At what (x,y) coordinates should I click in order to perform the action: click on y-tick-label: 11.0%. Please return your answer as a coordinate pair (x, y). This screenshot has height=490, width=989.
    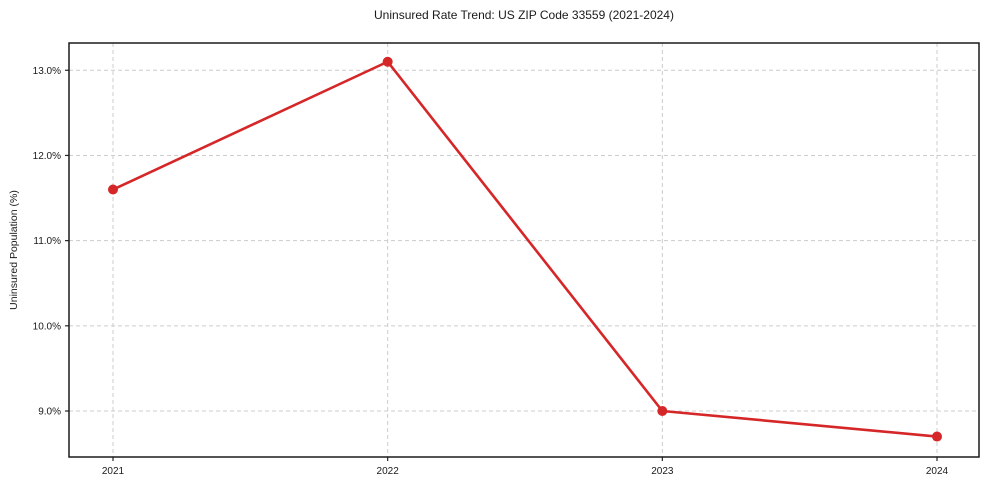
    Looking at the image, I should click on (47, 241).